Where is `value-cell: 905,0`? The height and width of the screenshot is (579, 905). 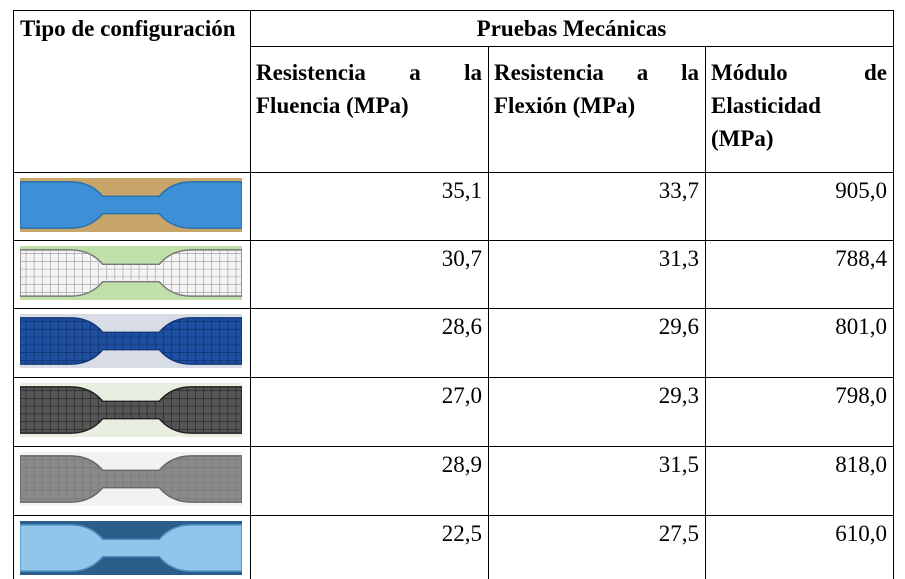 value-cell: 905,0 is located at coordinates (861, 190).